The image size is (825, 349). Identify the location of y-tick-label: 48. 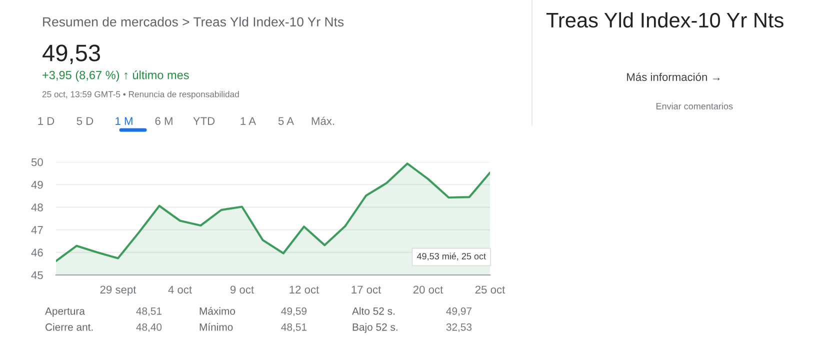
(37, 207).